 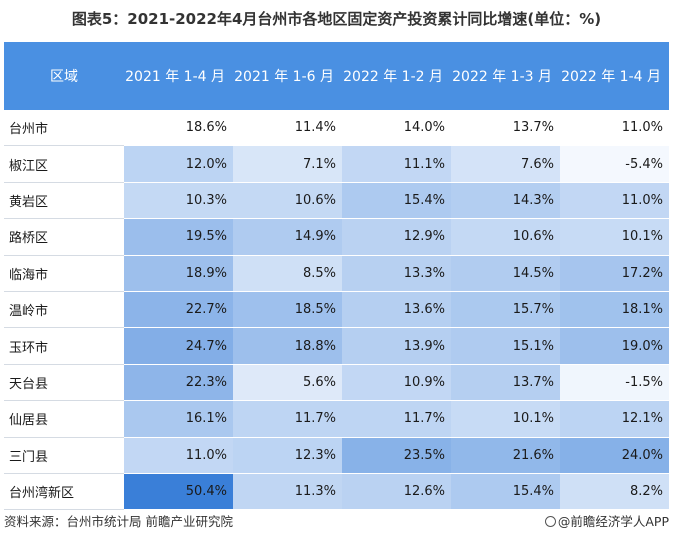 What do you see at coordinates (396, 492) in the screenshot?
I see `value-cell: 12.6%` at bounding box center [396, 492].